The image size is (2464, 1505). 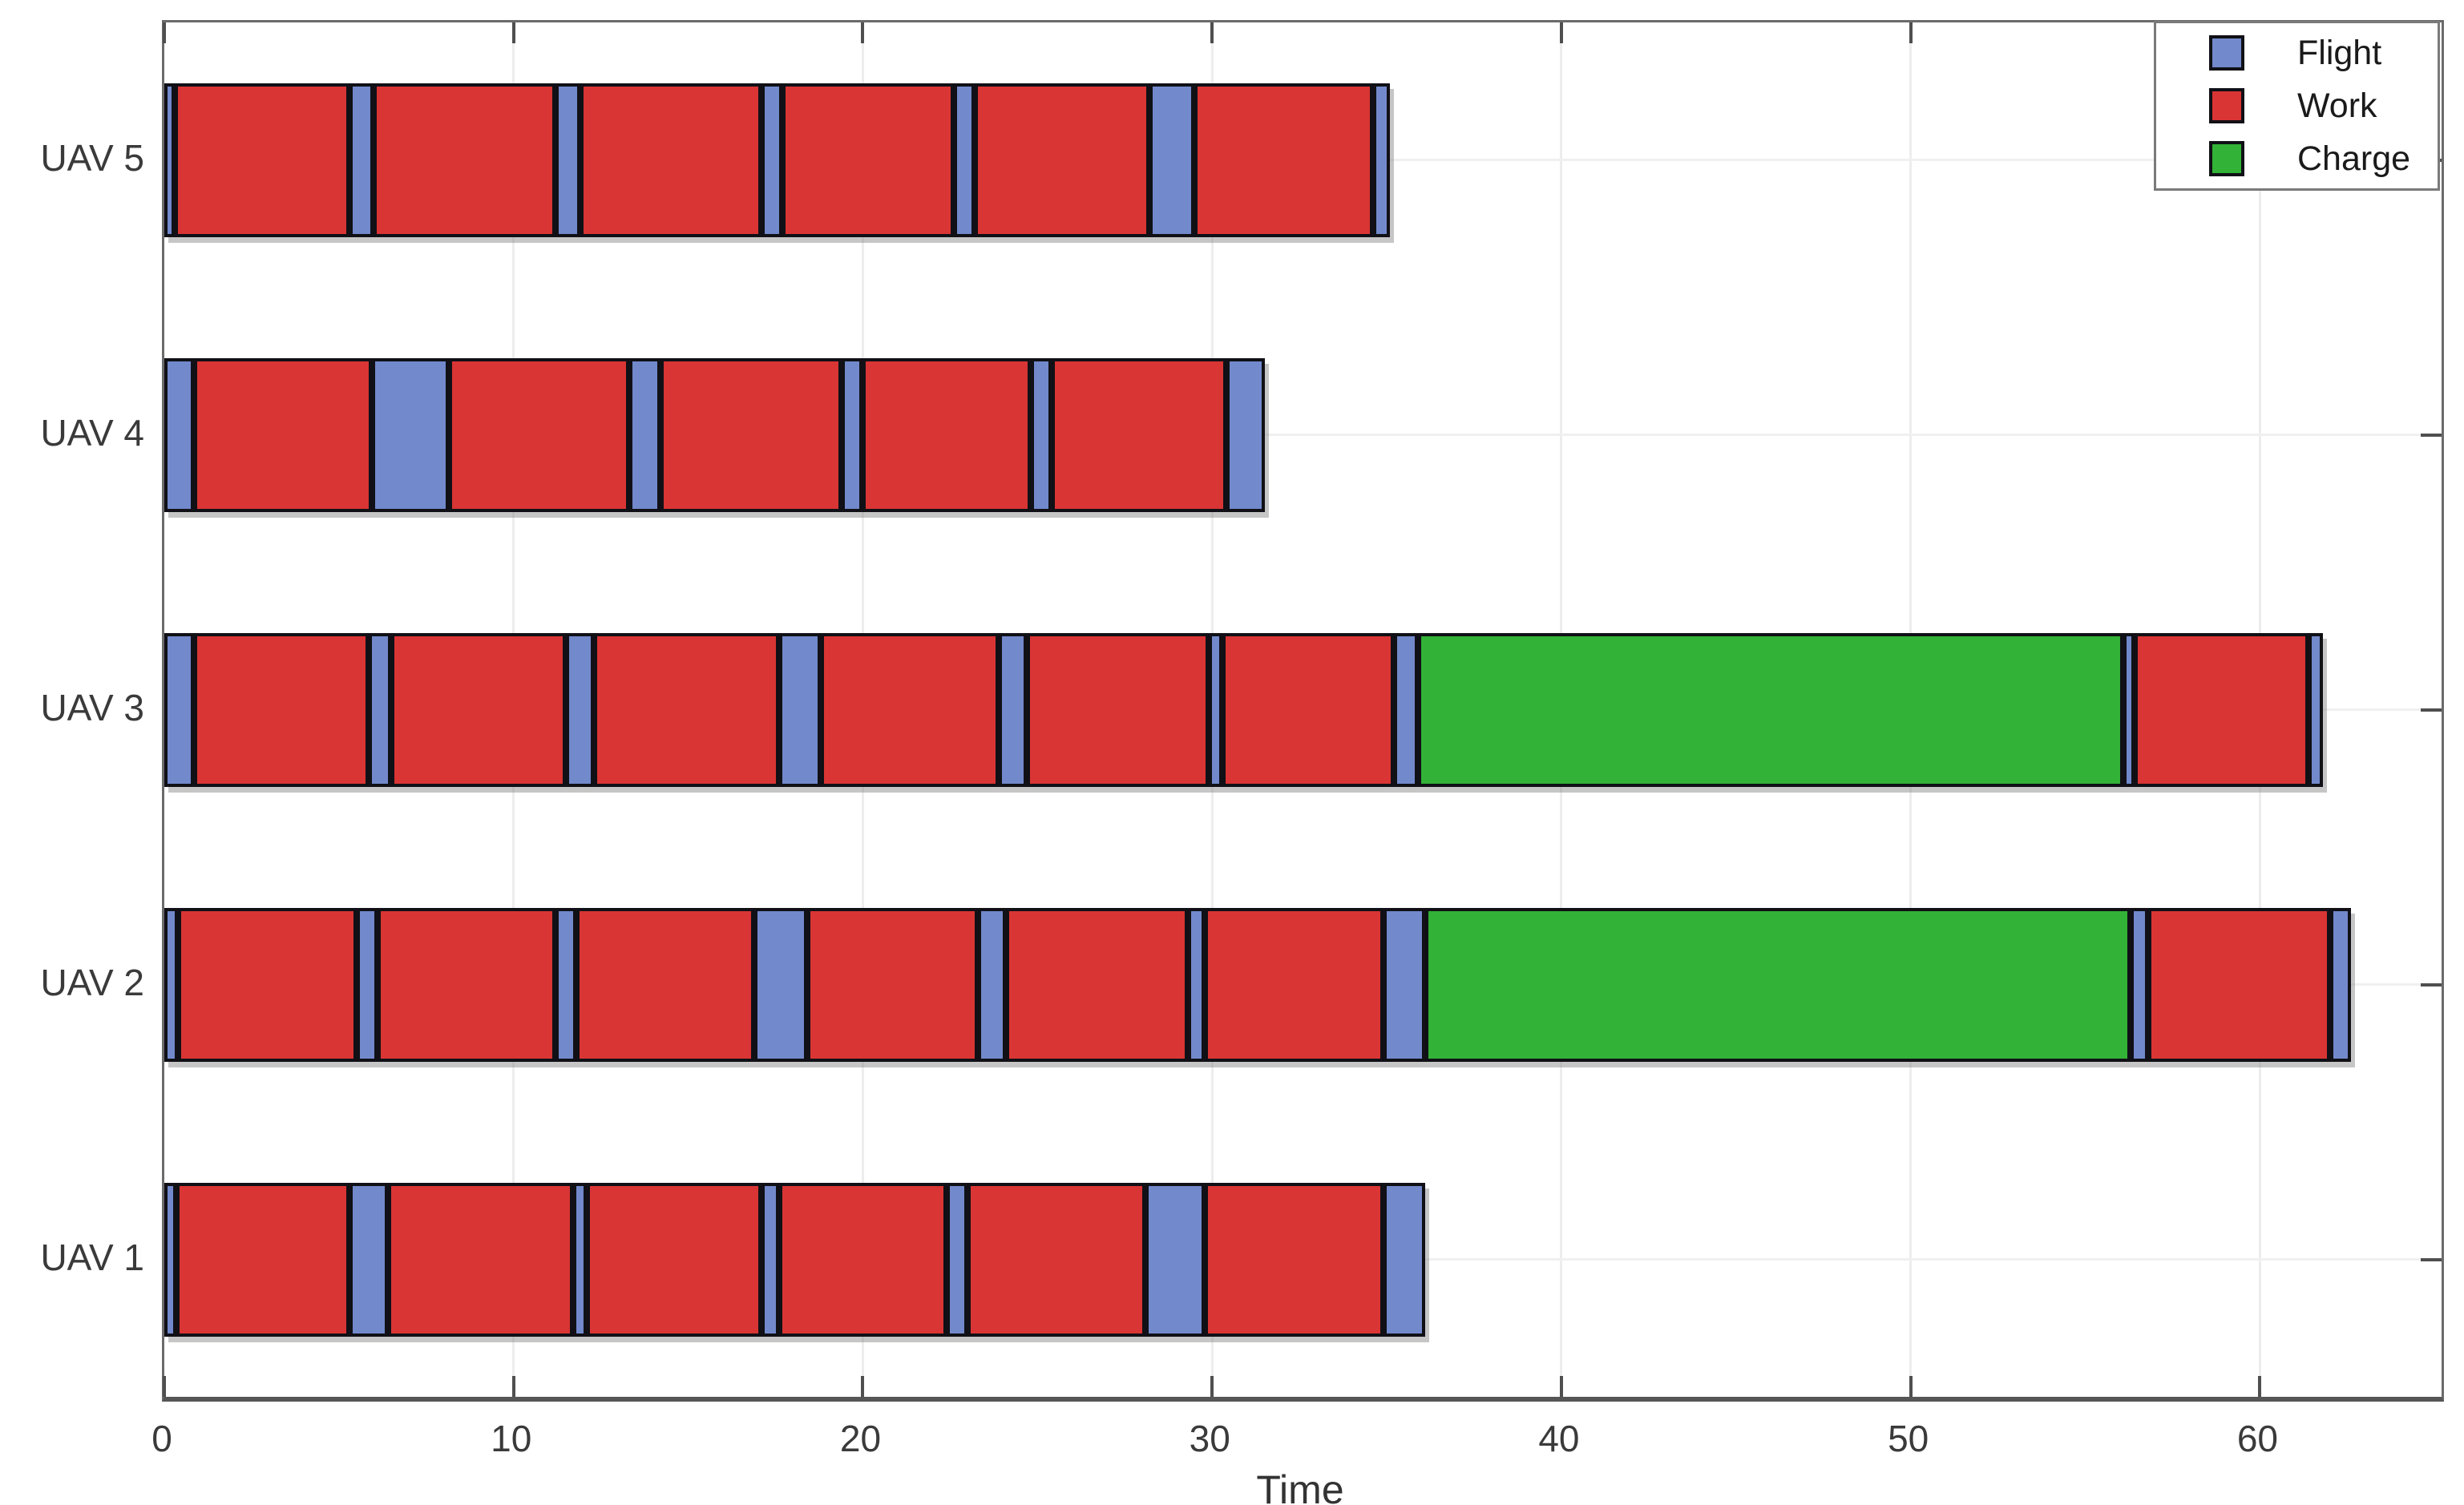 I want to click on x-tick-label: 60, so click(x=2257, y=1438).